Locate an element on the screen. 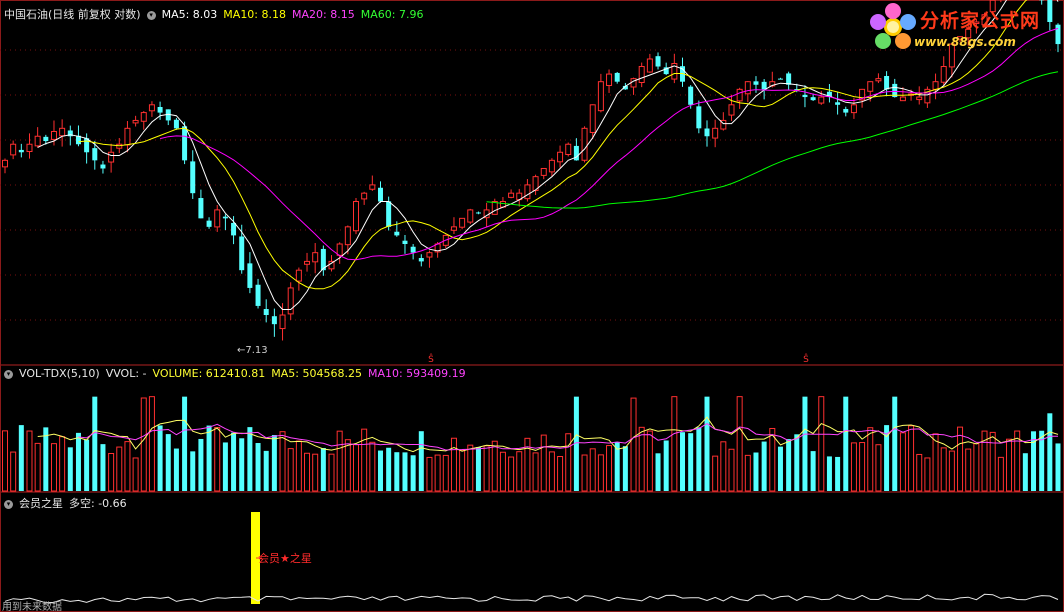  site-logo: 分析家公式网 www.88gs.com is located at coordinates (965, 28).